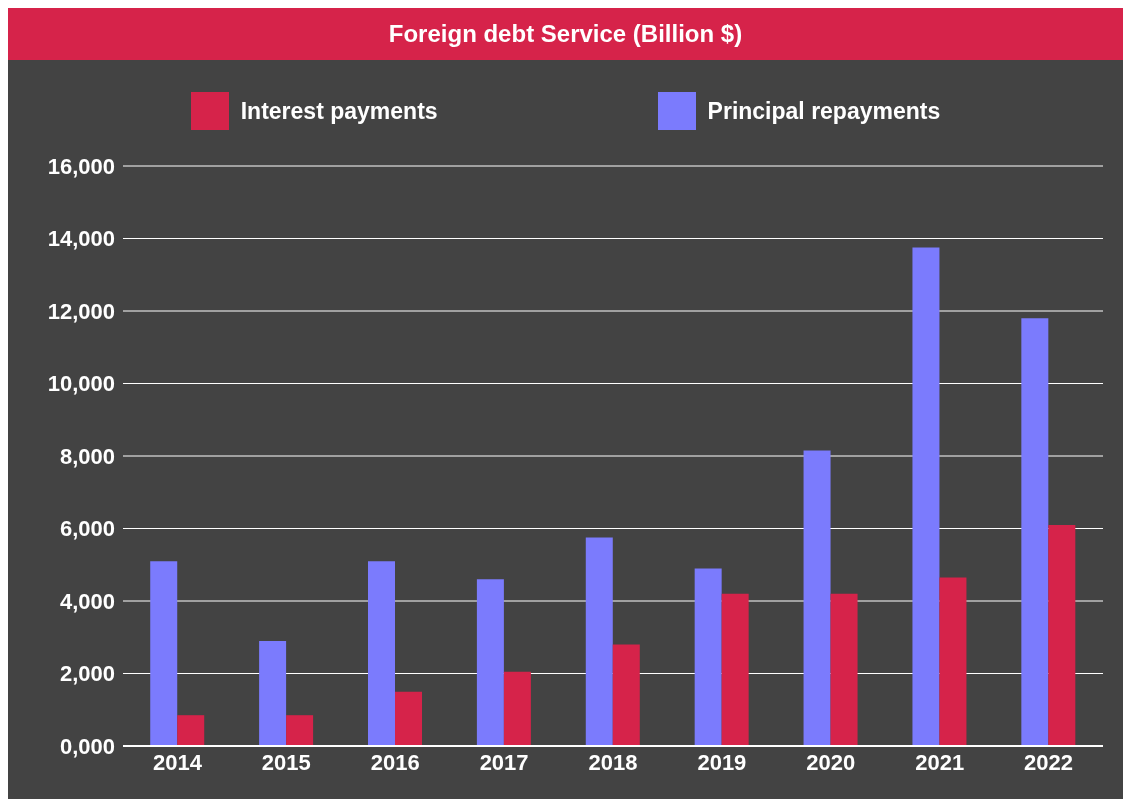 Image resolution: width=1131 pixels, height=807 pixels. I want to click on y-tick-label: 14,000, so click(81, 239).